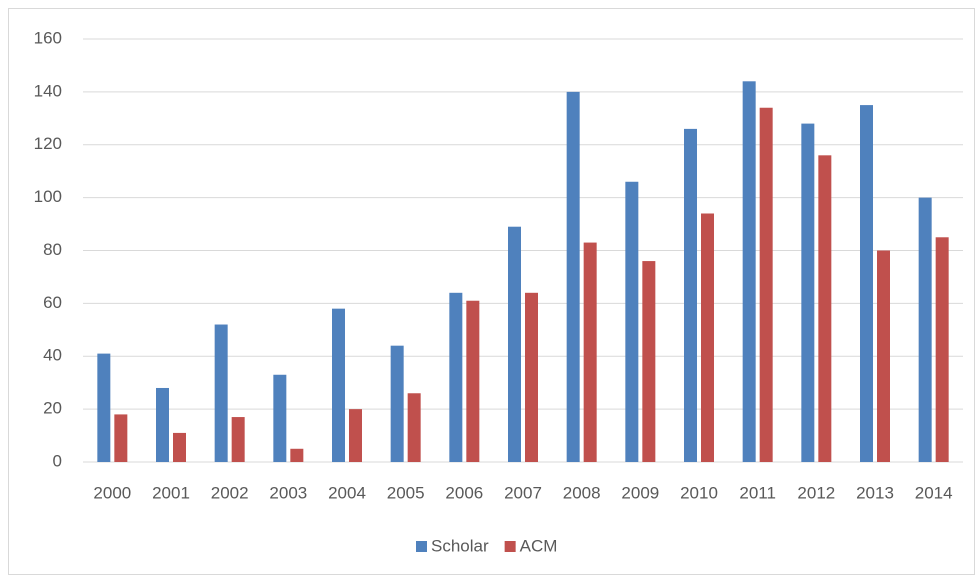 The image size is (979, 580). I want to click on x-tick-label: 2000, so click(112, 492).